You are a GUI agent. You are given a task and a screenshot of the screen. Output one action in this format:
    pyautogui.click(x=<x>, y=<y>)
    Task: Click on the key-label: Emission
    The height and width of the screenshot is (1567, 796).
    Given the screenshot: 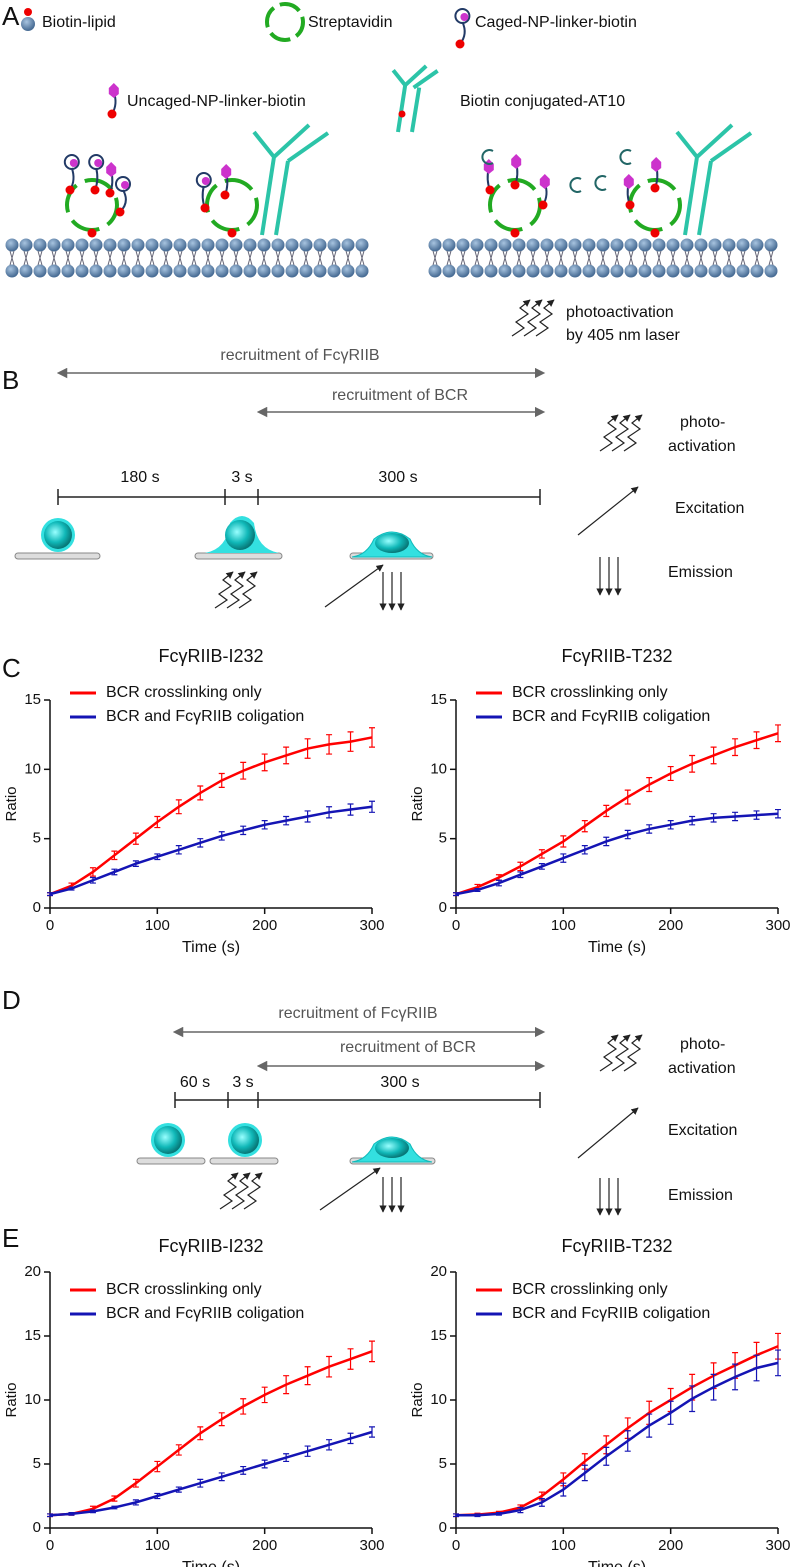 What is the action you would take?
    pyautogui.click(x=700, y=572)
    